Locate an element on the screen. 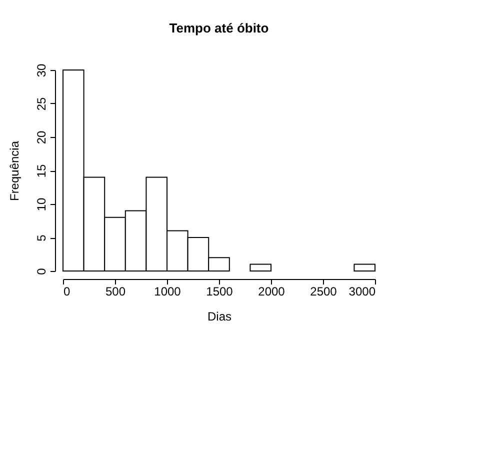 The image size is (486, 475). chart-title: Tempo até óbito is located at coordinates (219, 28).